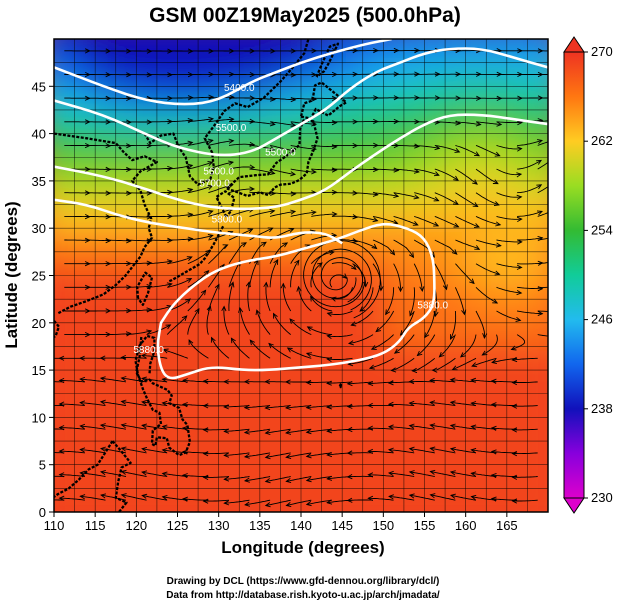 Image resolution: width=619 pixels, height=605 pixels. Describe the element at coordinates (219, 525) in the screenshot. I see `x-tick-label: 130` at that location.